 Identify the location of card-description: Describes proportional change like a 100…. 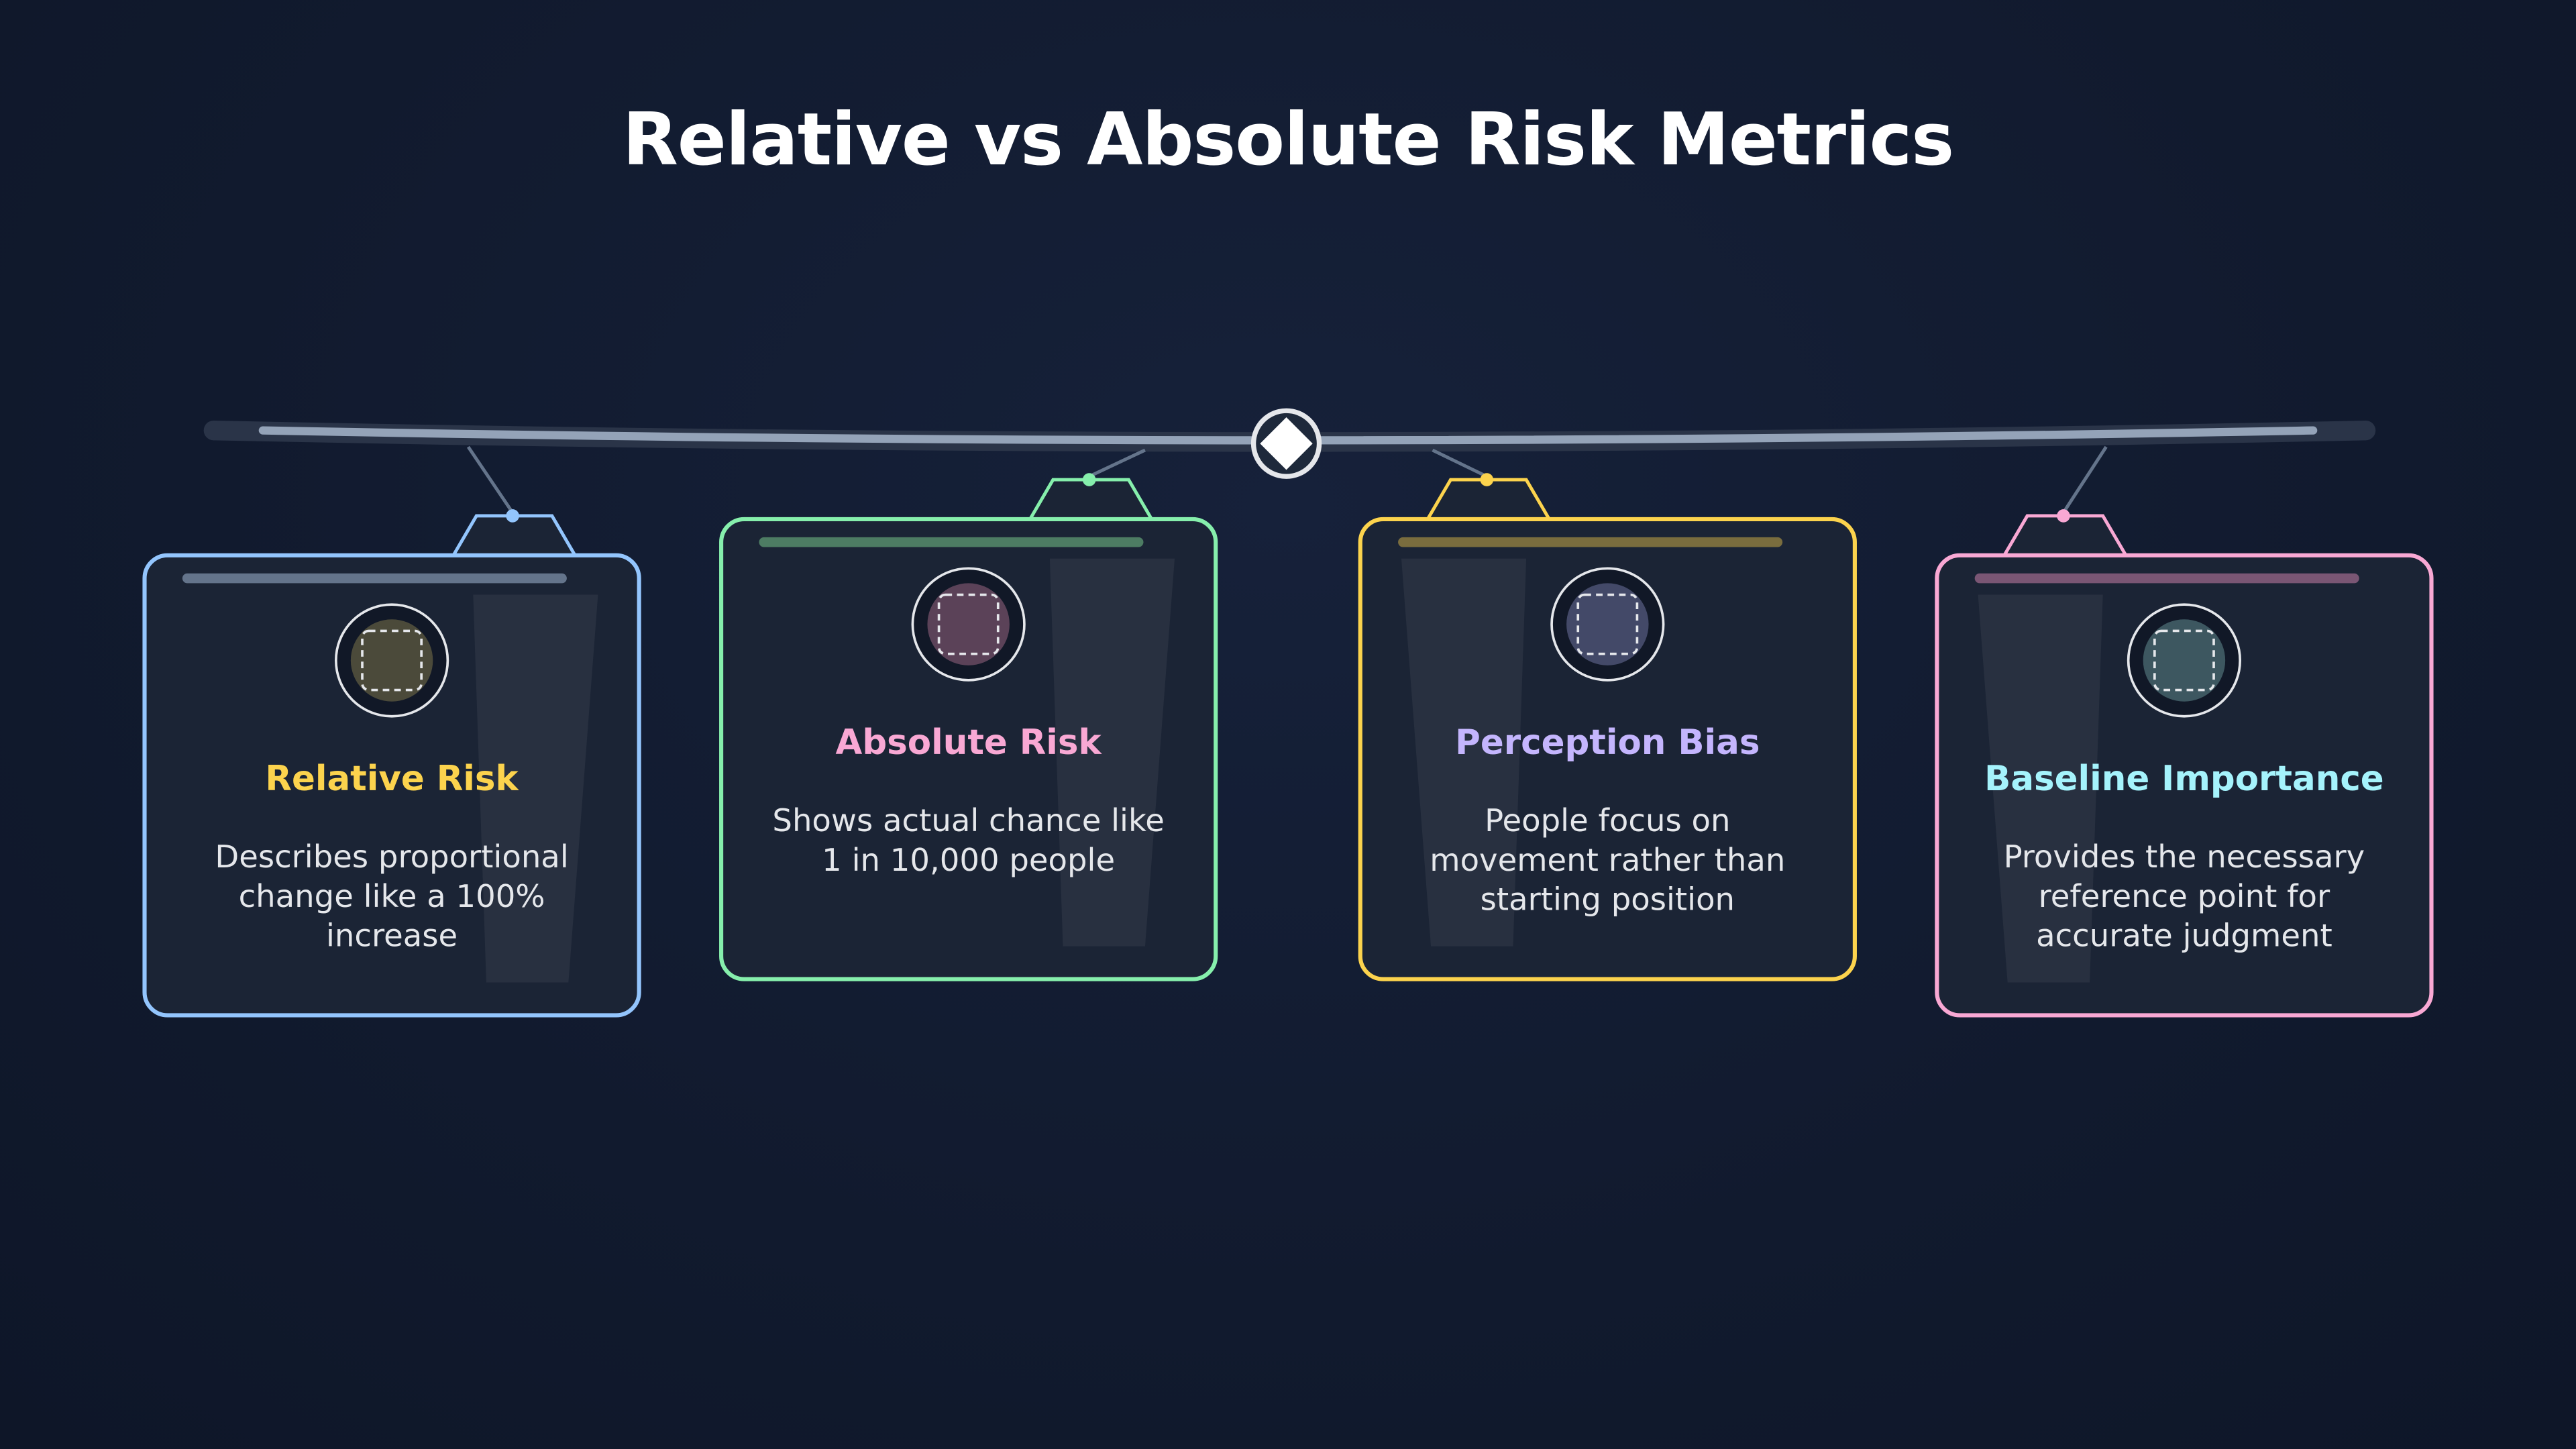
(392, 897).